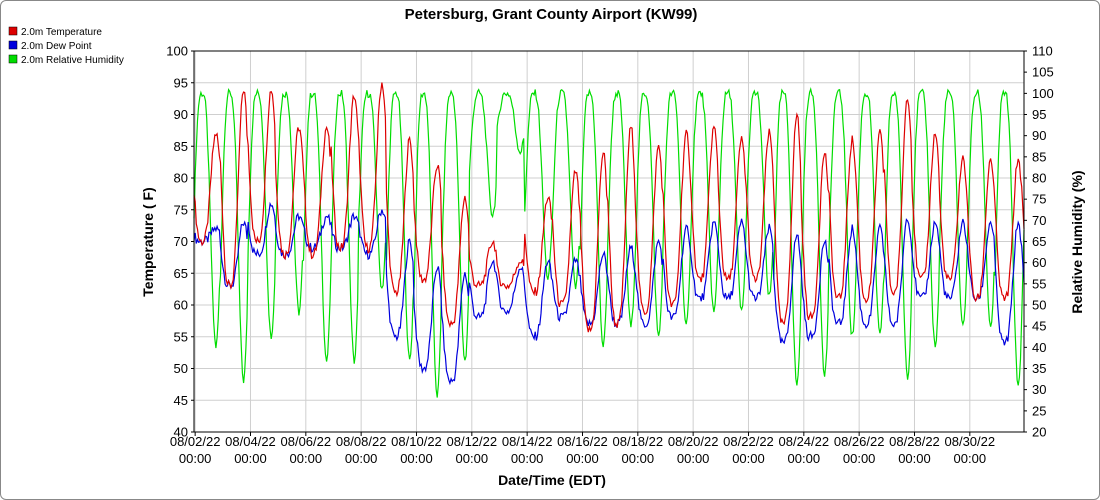 This screenshot has width=1100, height=500. What do you see at coordinates (1042, 51) in the screenshot?
I see `y-right-tick-label: 110` at bounding box center [1042, 51].